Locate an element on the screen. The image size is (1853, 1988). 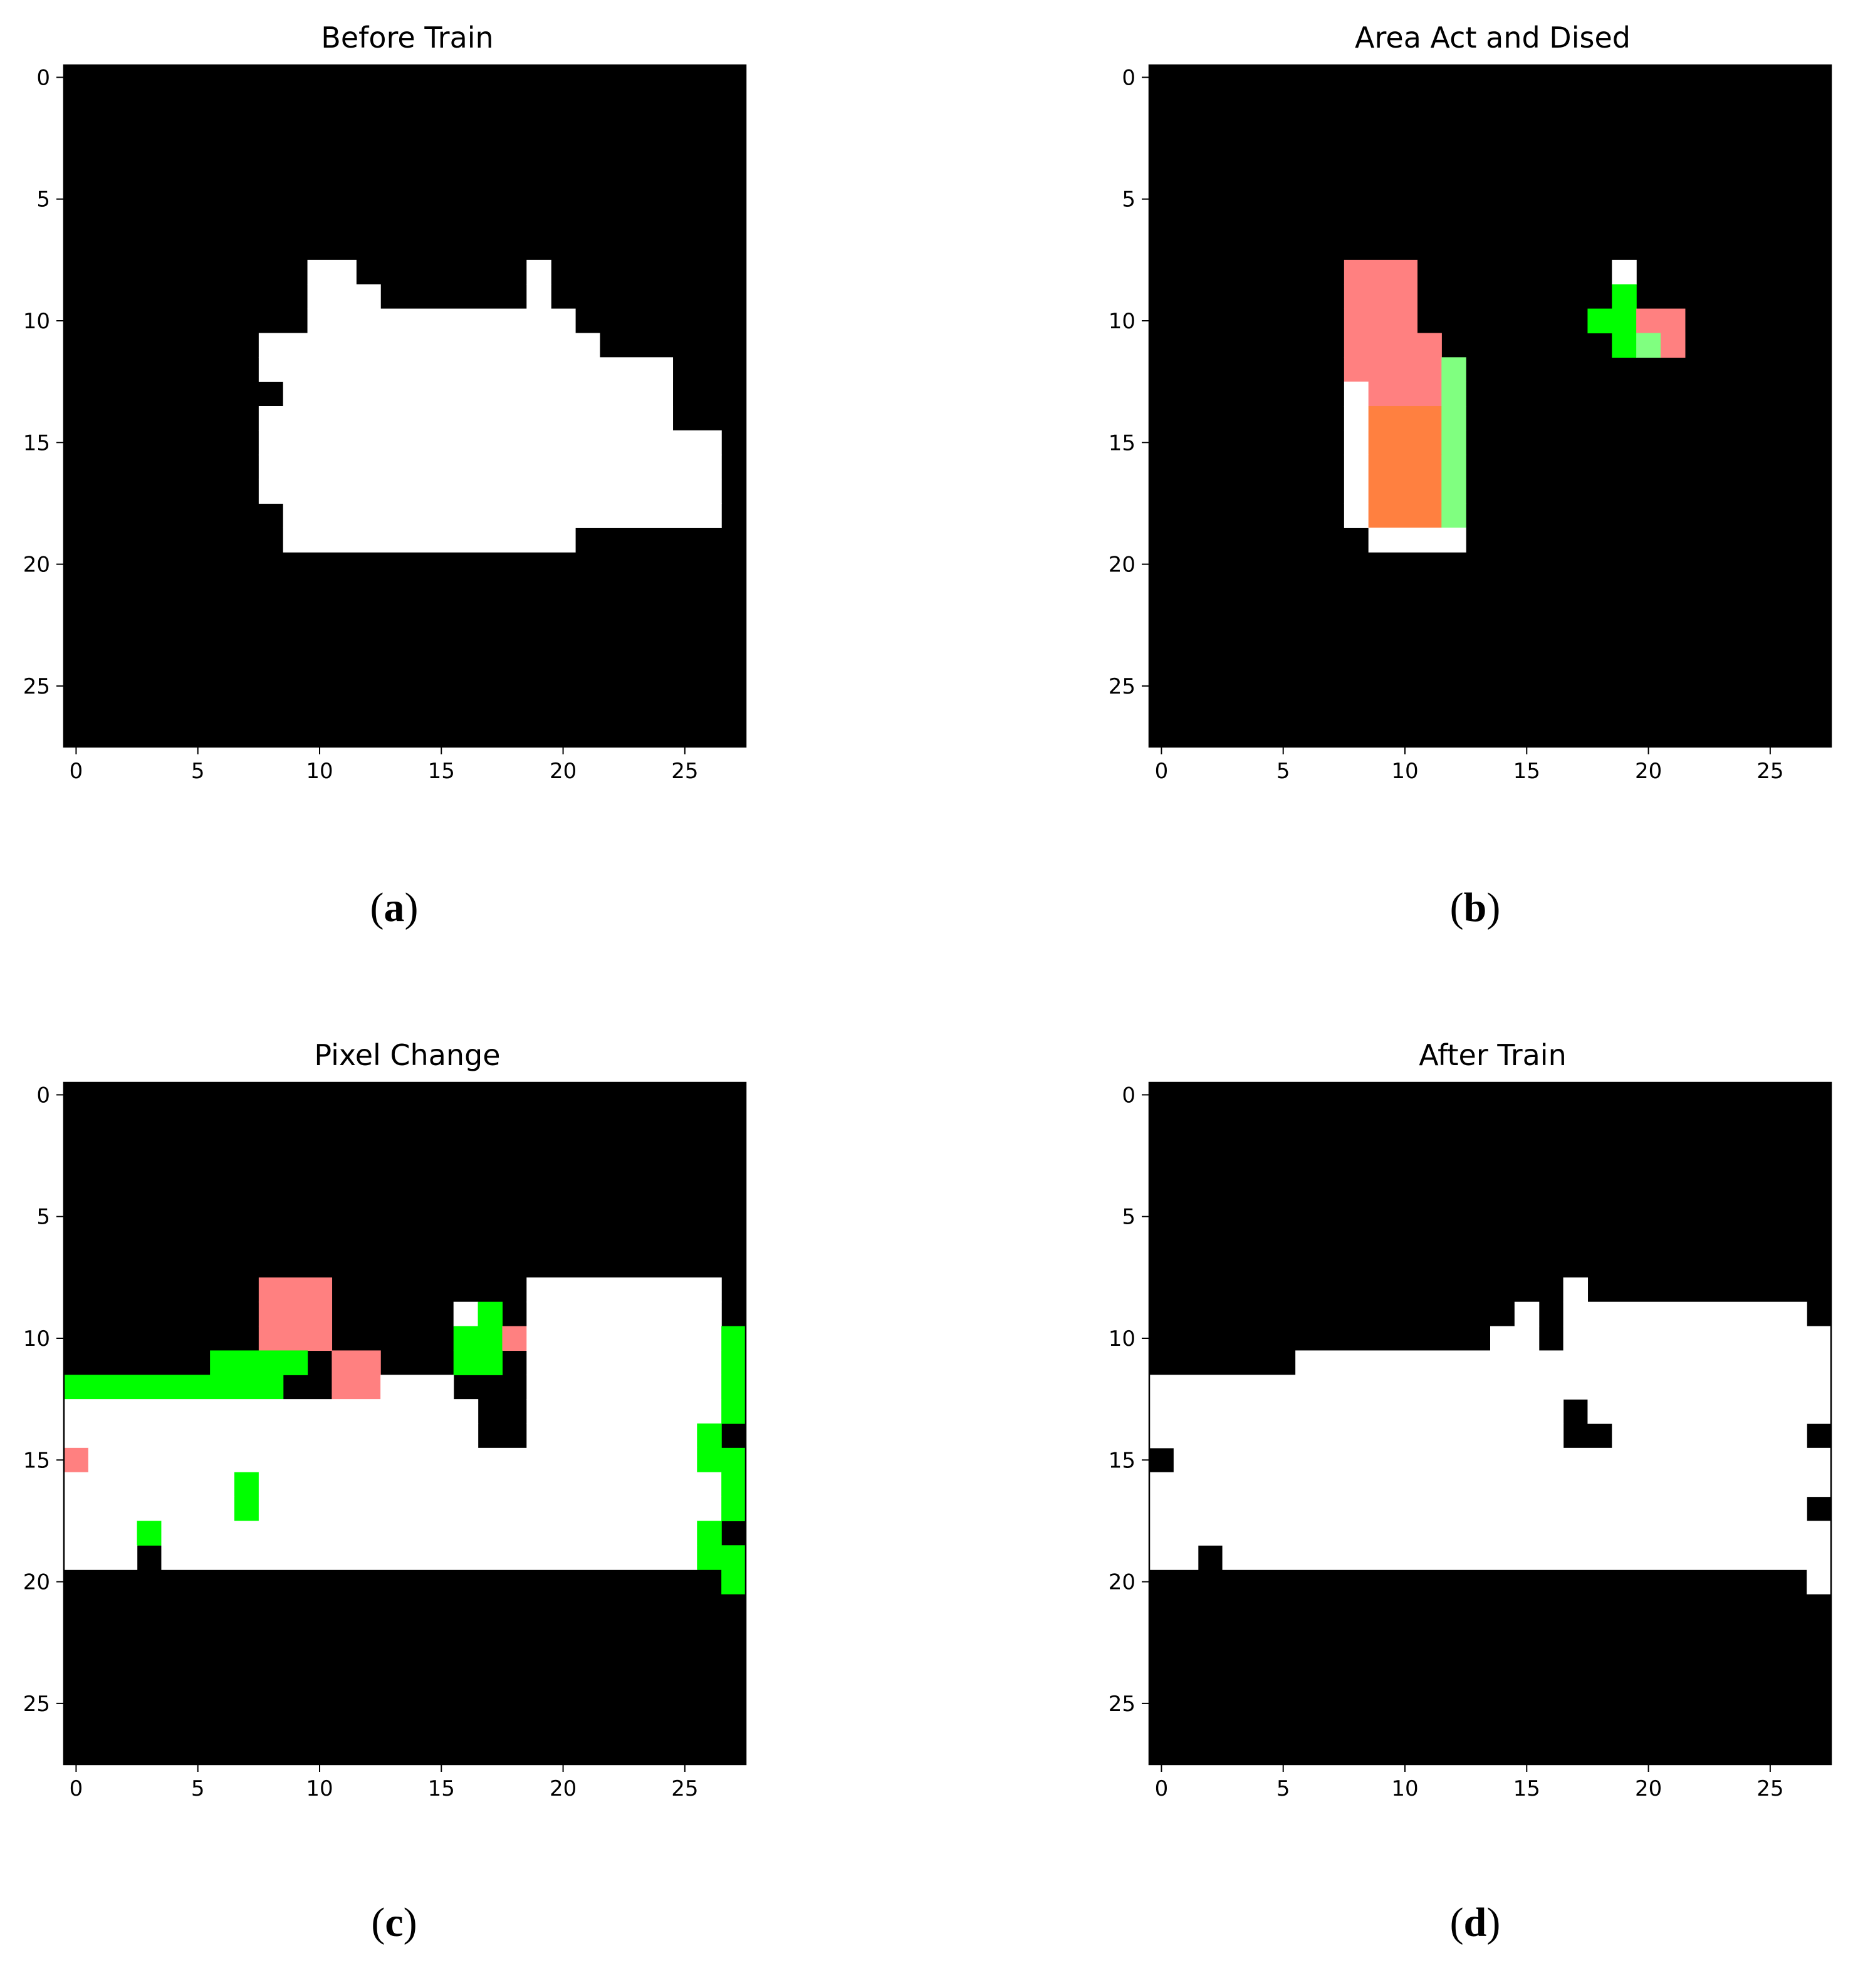
panel-d-frame is located at coordinates (1490, 1423).